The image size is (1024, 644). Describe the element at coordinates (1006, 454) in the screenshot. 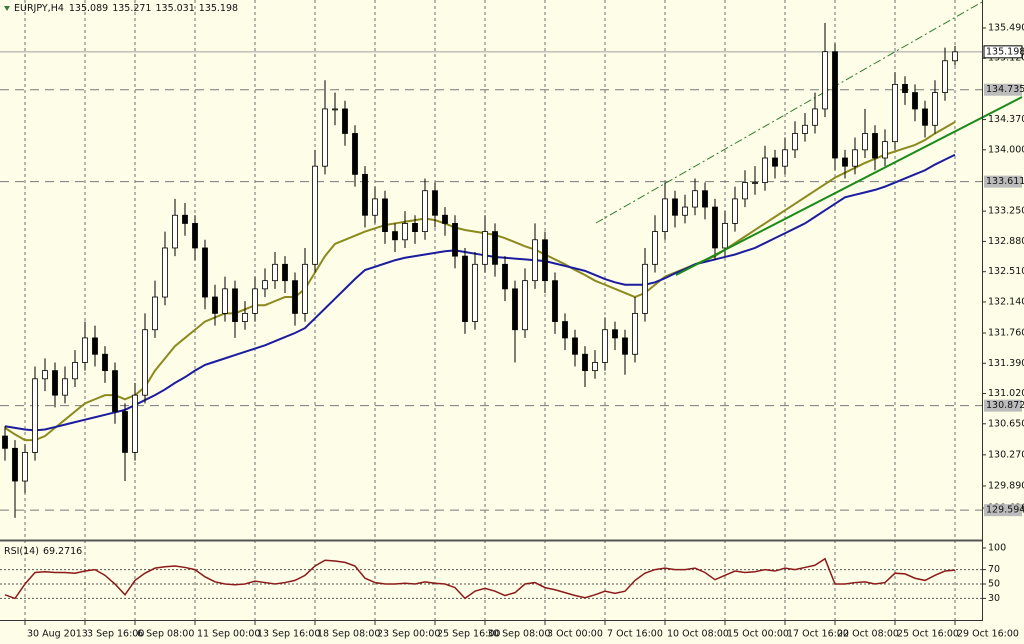

I see `y-tick-label: 130.270` at that location.